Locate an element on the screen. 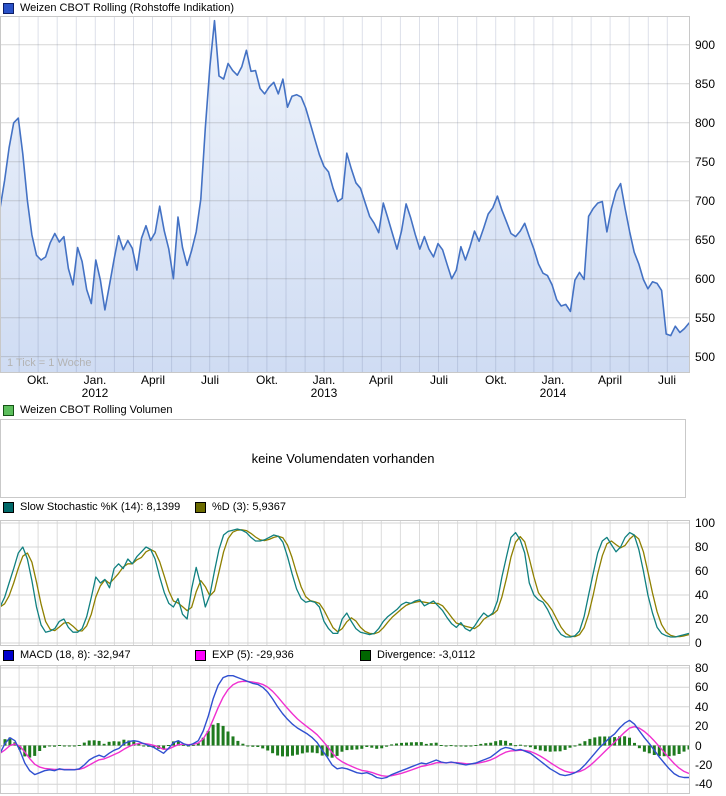  price-y-axis-label: 700 is located at coordinates (705, 201).